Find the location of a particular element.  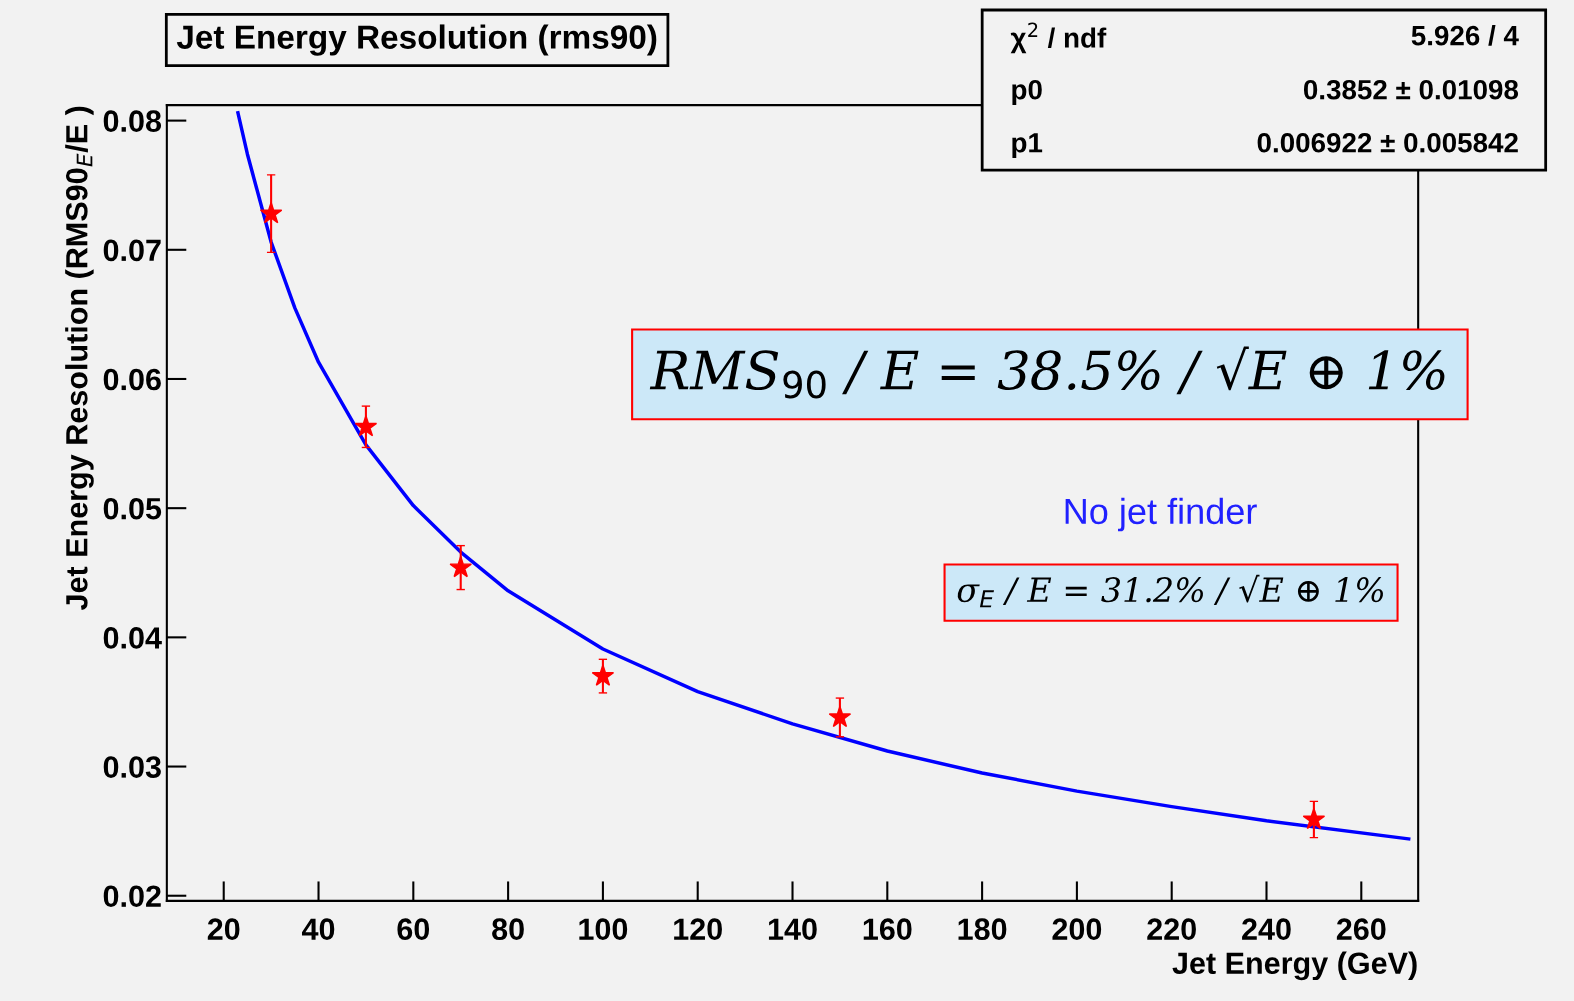

annotation: 0.006922 ± 0.005842 is located at coordinates (1387, 142).